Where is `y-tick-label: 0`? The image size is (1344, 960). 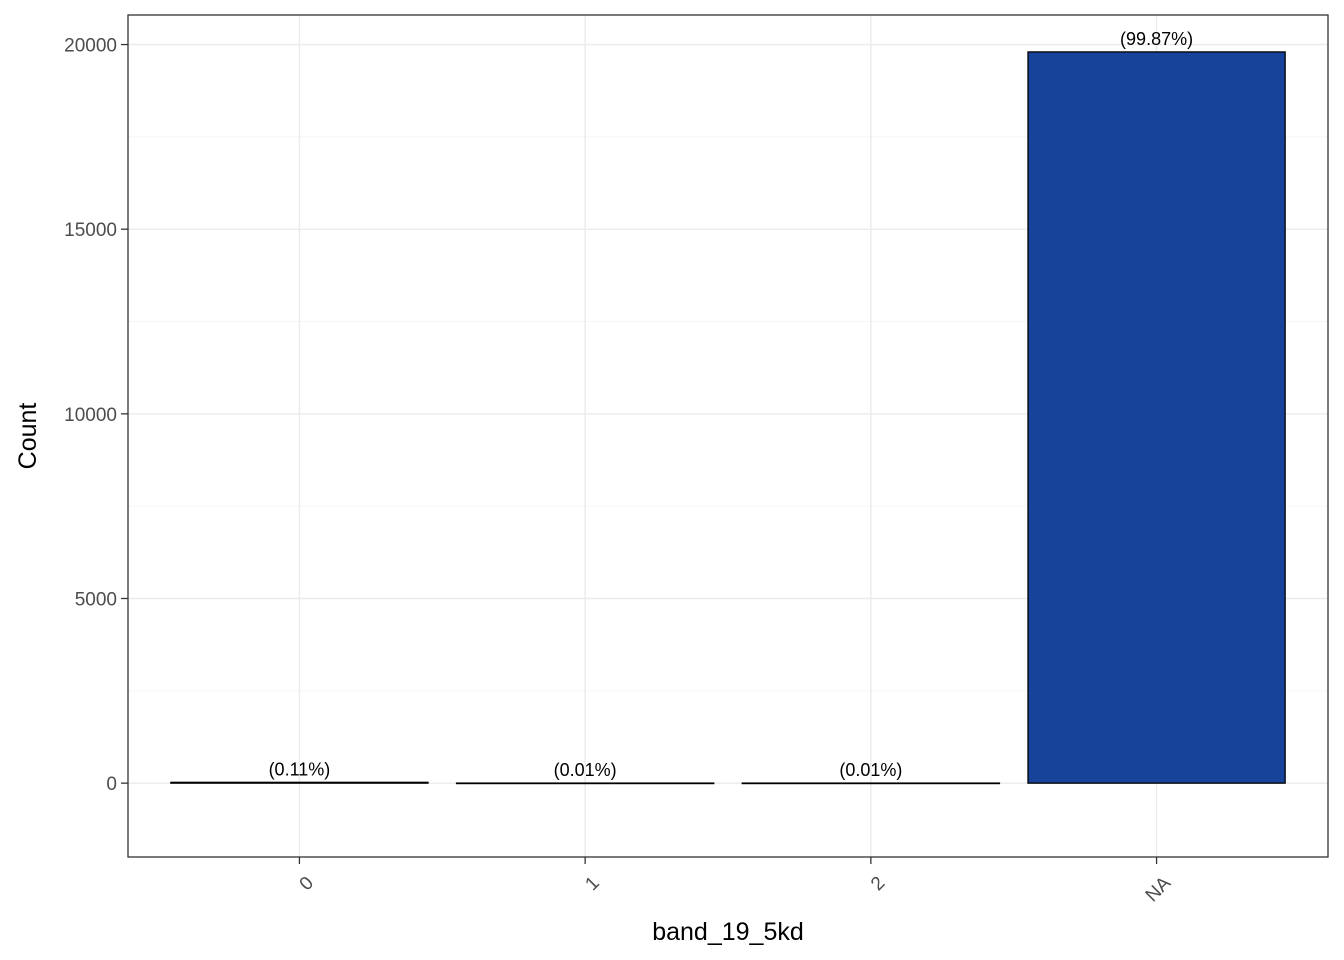
y-tick-label: 0 is located at coordinates (111, 784).